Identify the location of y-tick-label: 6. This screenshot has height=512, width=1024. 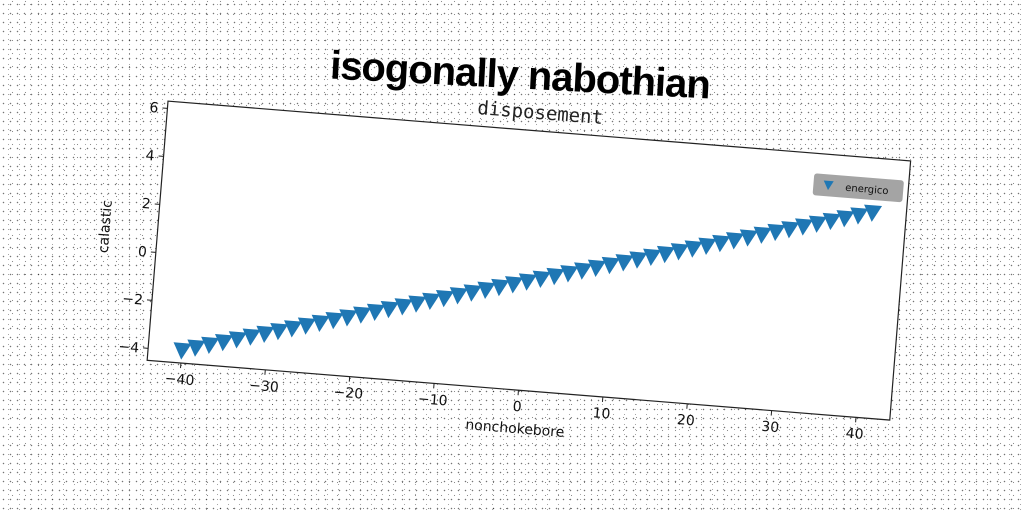
(154, 108).